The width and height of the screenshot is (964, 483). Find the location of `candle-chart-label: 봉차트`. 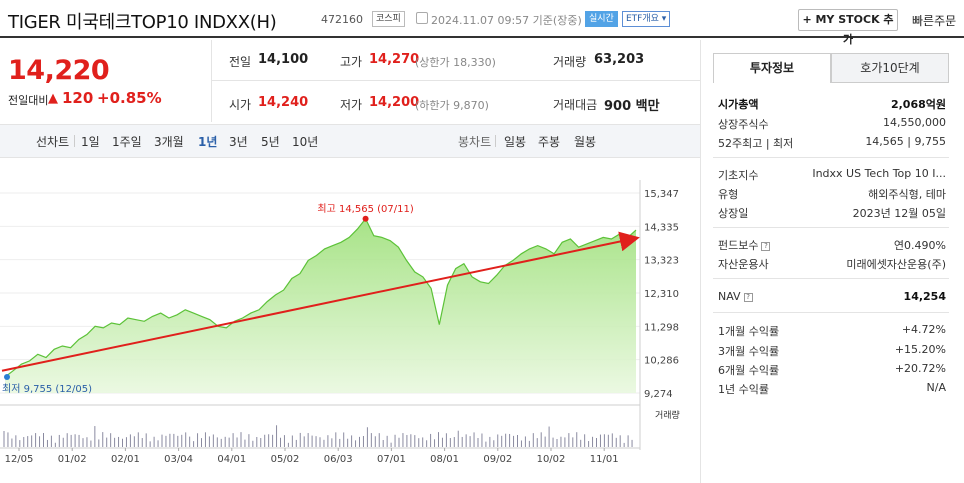

candle-chart-label: 봉차트 is located at coordinates (475, 142).